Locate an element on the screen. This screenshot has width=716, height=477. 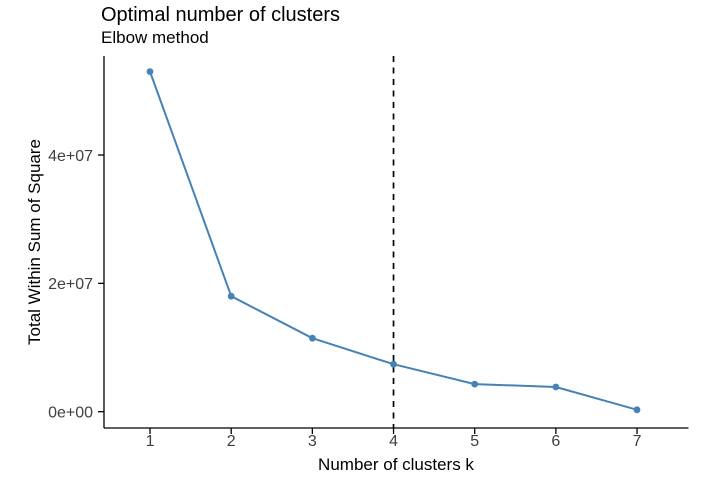
x-tick-label: 1 is located at coordinates (150, 441).